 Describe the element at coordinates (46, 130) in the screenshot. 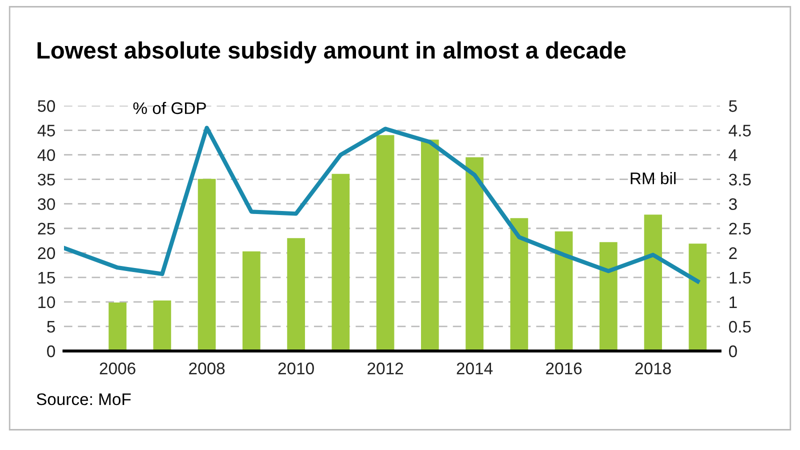

I see `y-tick-label: 45` at that location.